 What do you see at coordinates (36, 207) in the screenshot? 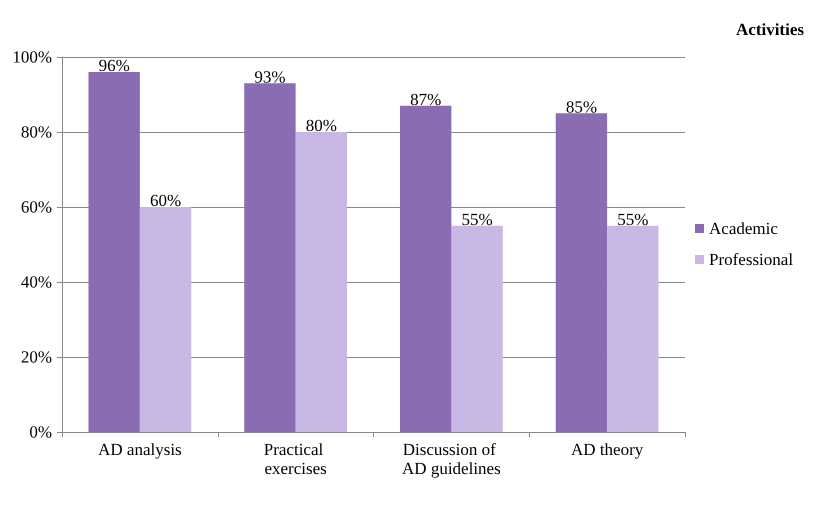
I see `y-tick-label: 60%` at bounding box center [36, 207].